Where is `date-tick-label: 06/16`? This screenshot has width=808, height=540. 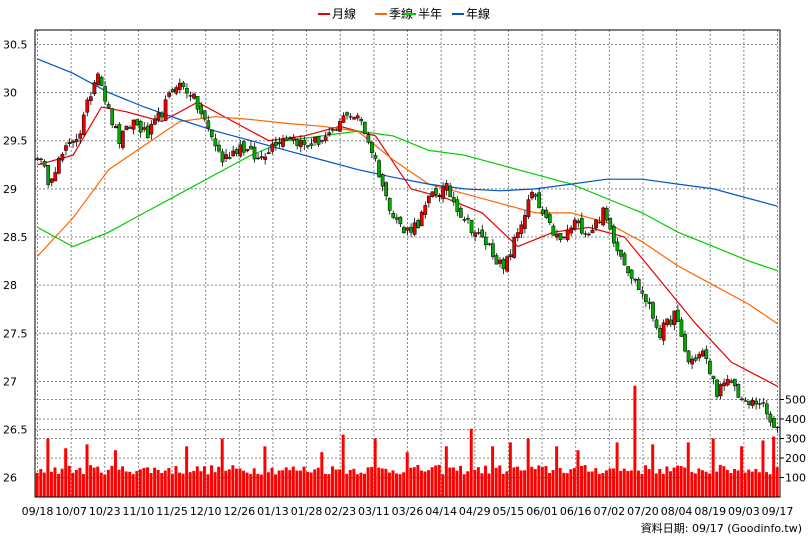
date-tick-label: 06/16 is located at coordinates (576, 511).